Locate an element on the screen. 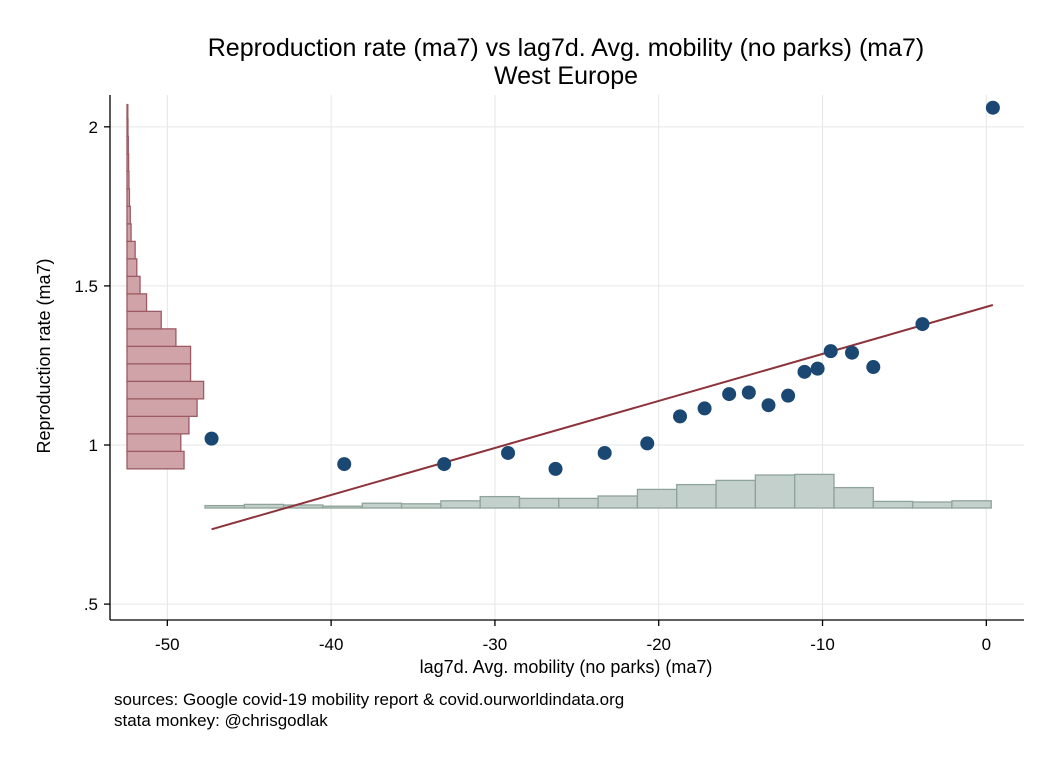  x-tick-label-3: -20 is located at coordinates (658, 644).